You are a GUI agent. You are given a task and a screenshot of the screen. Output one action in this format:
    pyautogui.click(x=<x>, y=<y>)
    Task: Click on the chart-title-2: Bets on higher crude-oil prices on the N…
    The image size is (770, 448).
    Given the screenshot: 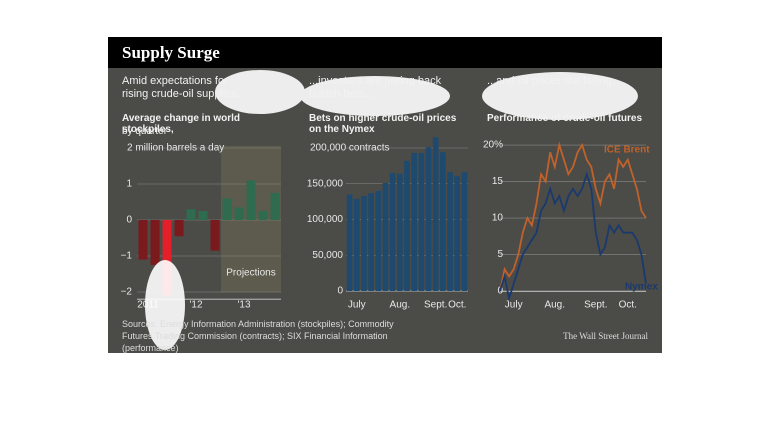 What is the action you would take?
    pyautogui.click(x=383, y=124)
    